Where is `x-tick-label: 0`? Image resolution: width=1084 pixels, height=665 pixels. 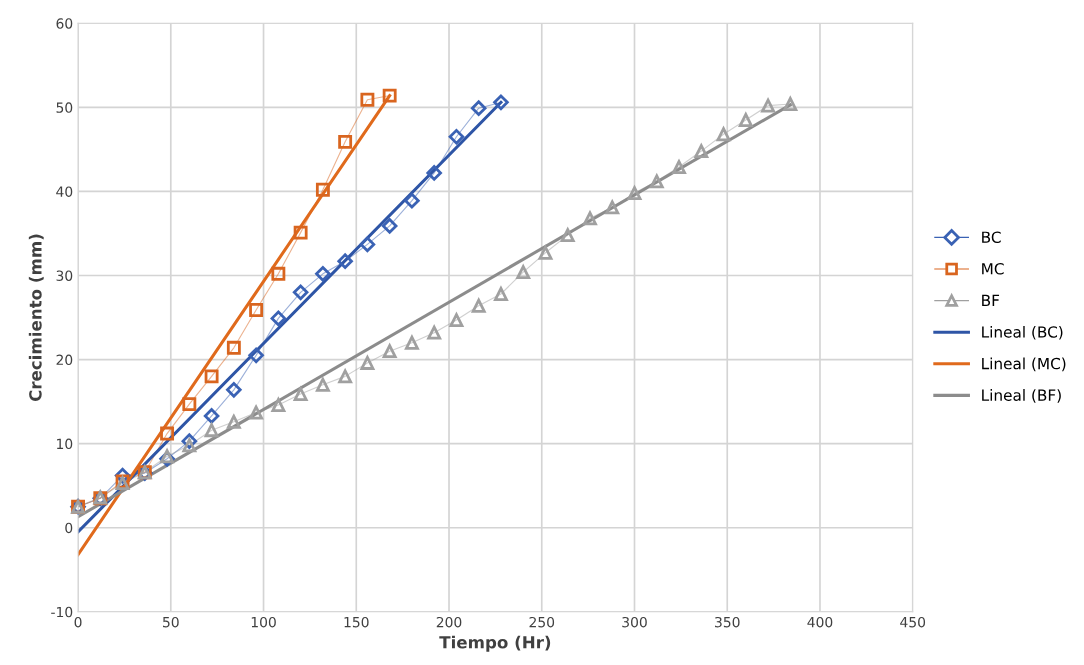 x-tick-label: 0 is located at coordinates (78, 622).